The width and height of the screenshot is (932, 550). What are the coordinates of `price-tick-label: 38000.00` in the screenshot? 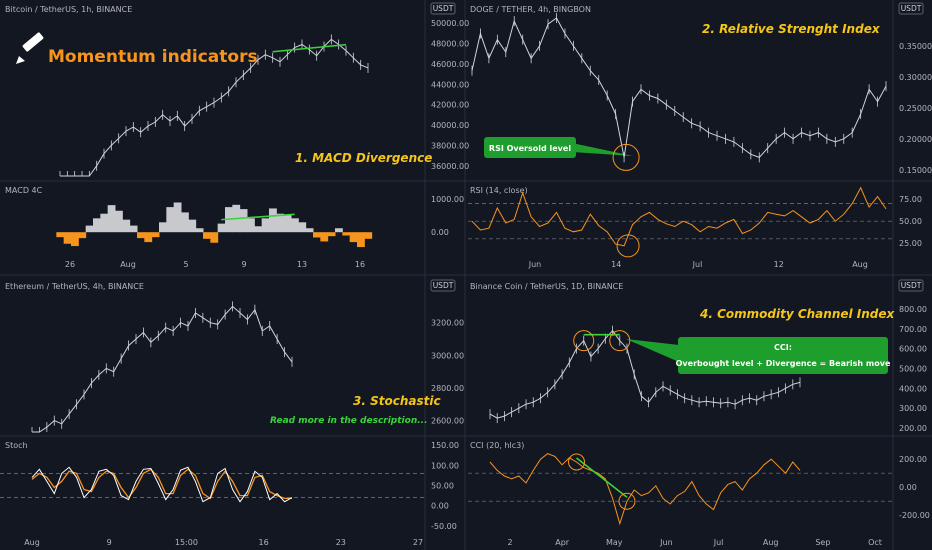 It's located at (450, 145).